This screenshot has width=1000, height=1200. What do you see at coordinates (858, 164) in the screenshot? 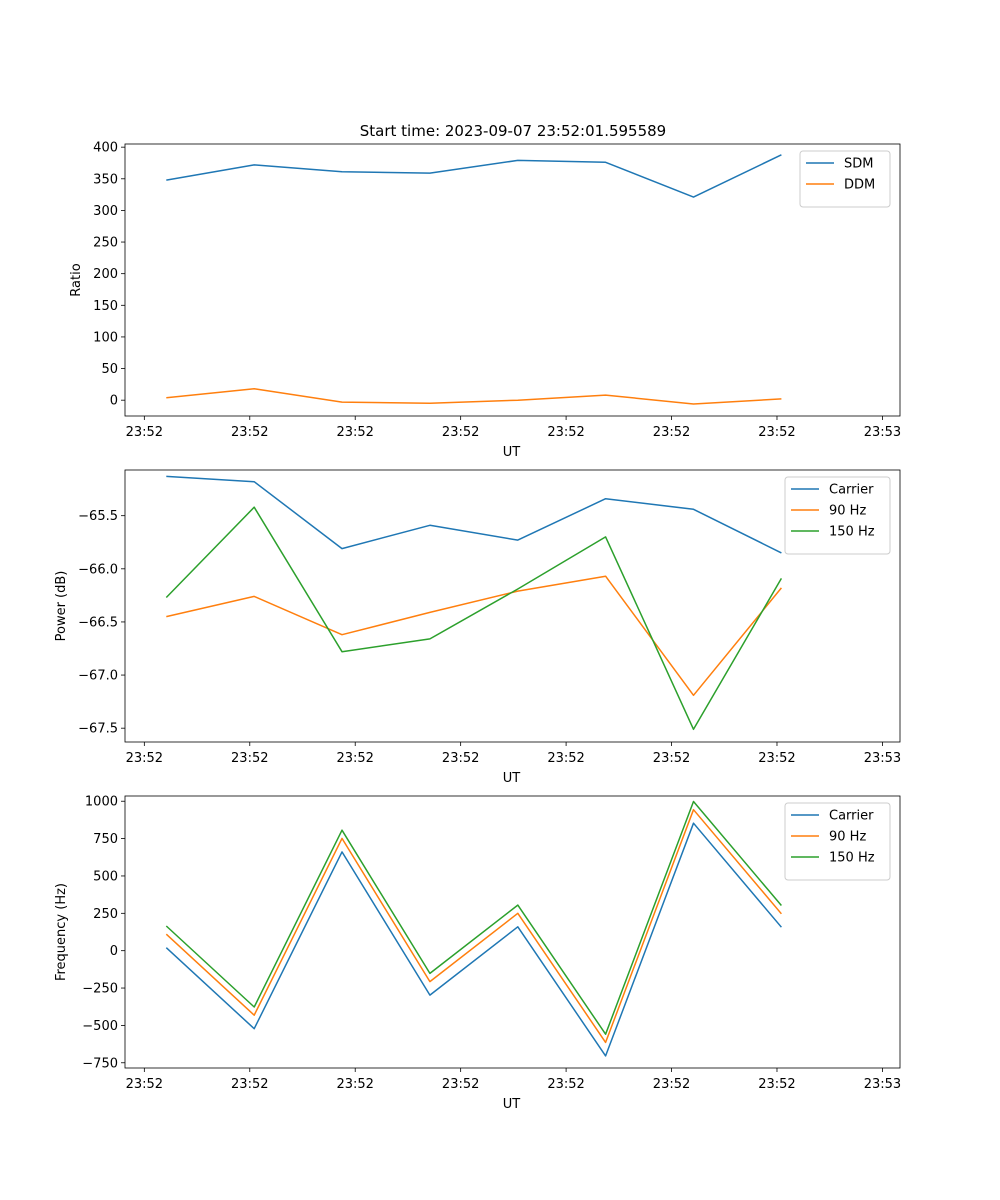
I see `legend-label: SDM` at bounding box center [858, 164].